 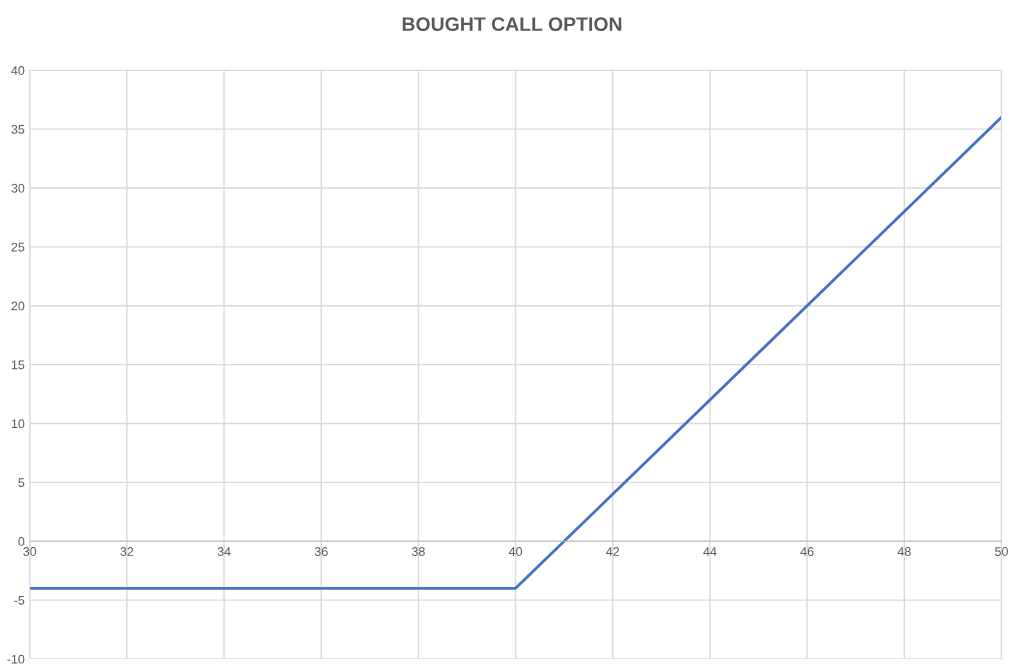 What do you see at coordinates (512, 24) in the screenshot?
I see `chart-title: BOUGHT CALL OPTION` at bounding box center [512, 24].